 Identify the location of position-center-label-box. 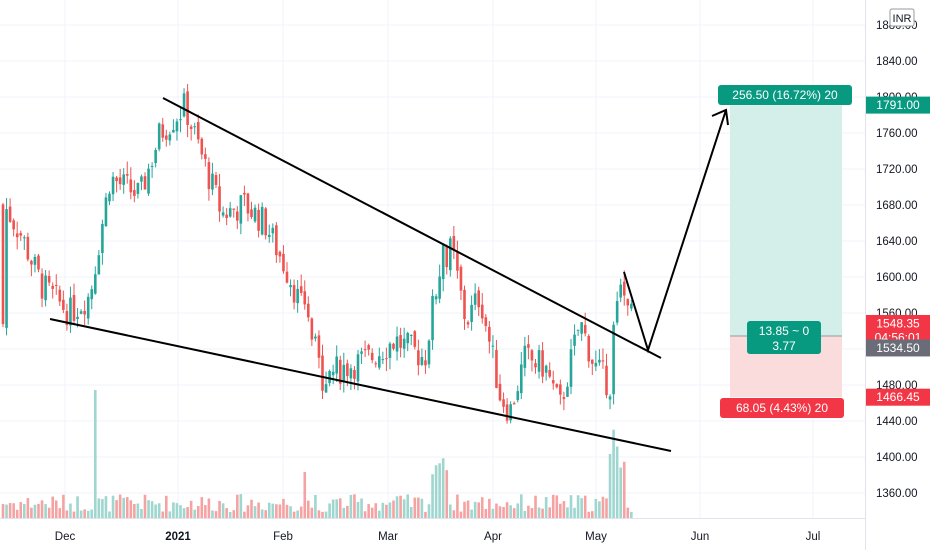
(784, 337).